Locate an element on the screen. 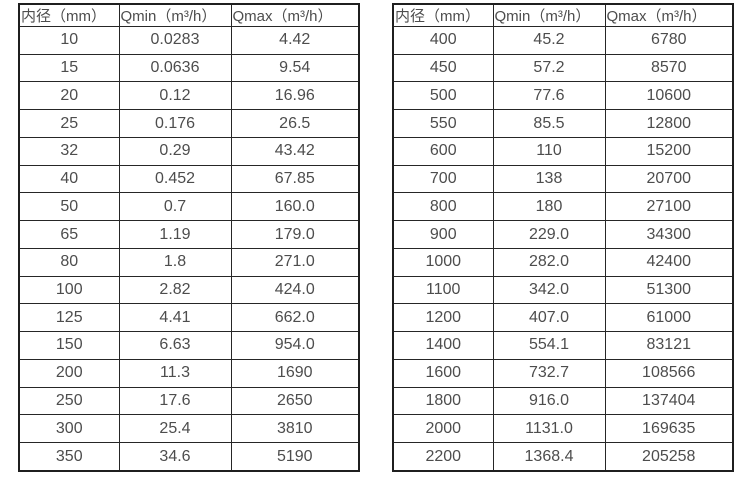 Image resolution: width=750 pixels, height=483 pixels. table-row: 10 0.0283 4.42 is located at coordinates (189, 40).